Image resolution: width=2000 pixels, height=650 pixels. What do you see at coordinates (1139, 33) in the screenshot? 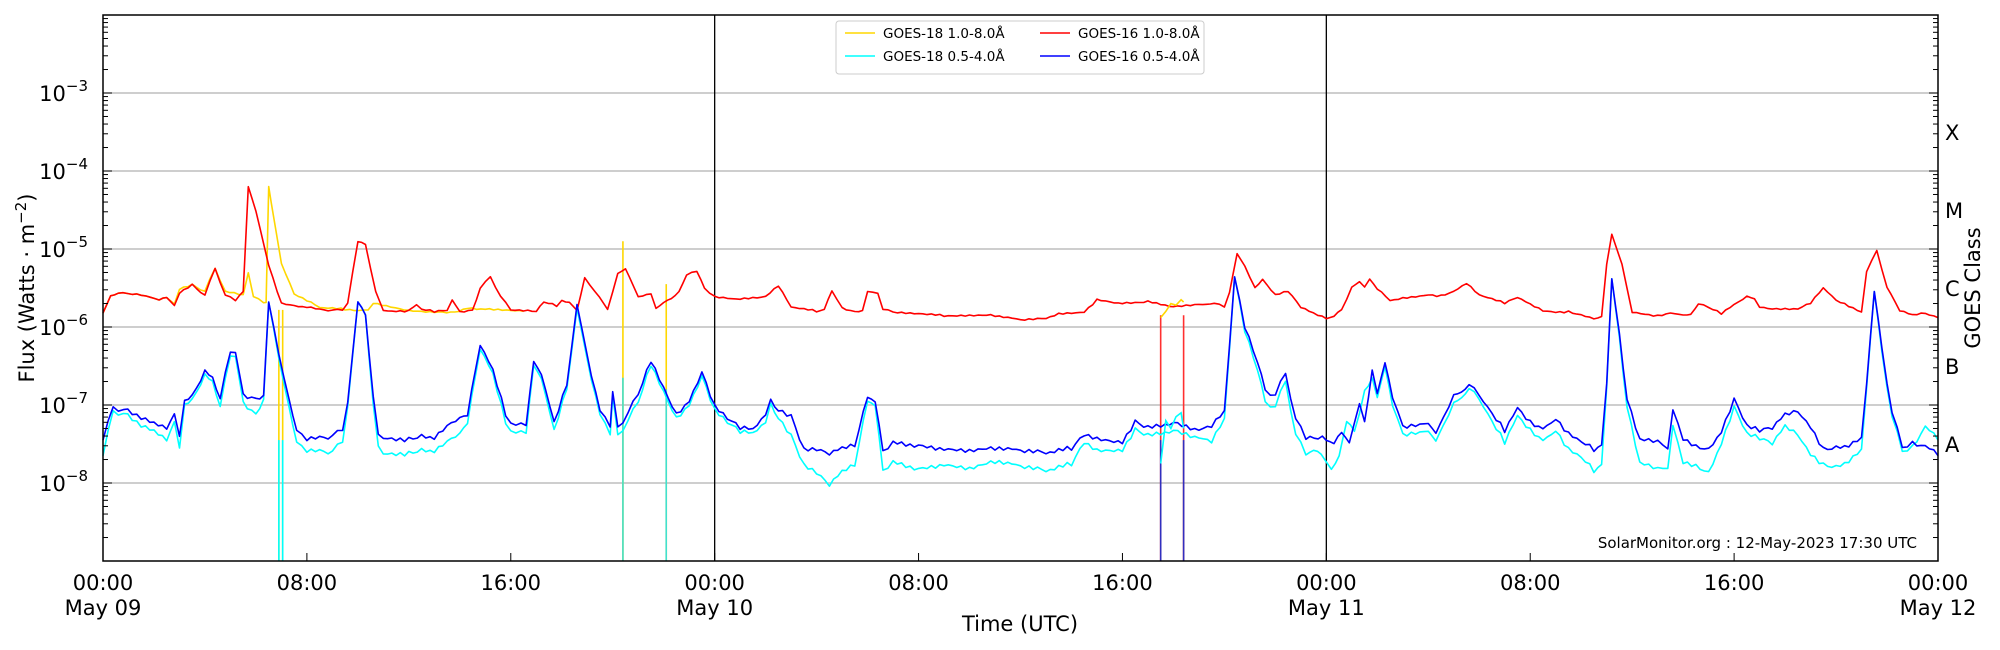
I see `legend-label: GOES-16 1.0-8.0Å` at bounding box center [1139, 33].